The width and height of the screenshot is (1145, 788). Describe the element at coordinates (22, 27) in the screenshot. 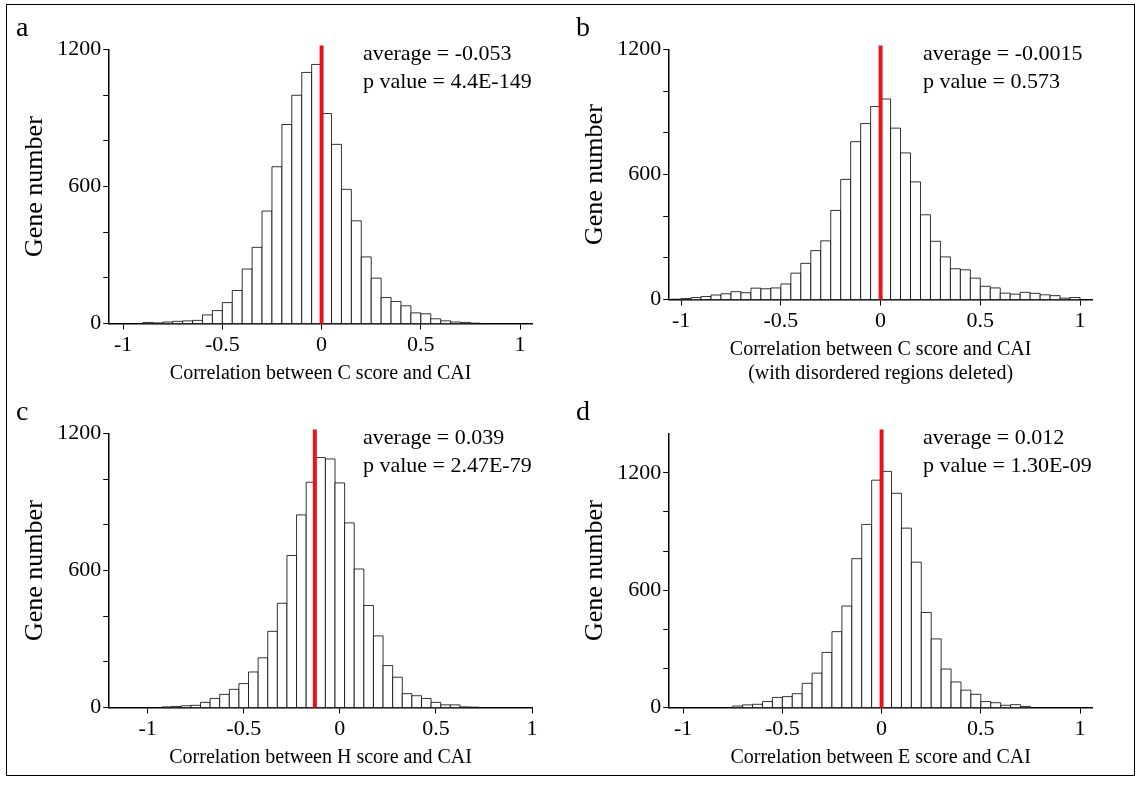

I see `chart-title: a` at that location.